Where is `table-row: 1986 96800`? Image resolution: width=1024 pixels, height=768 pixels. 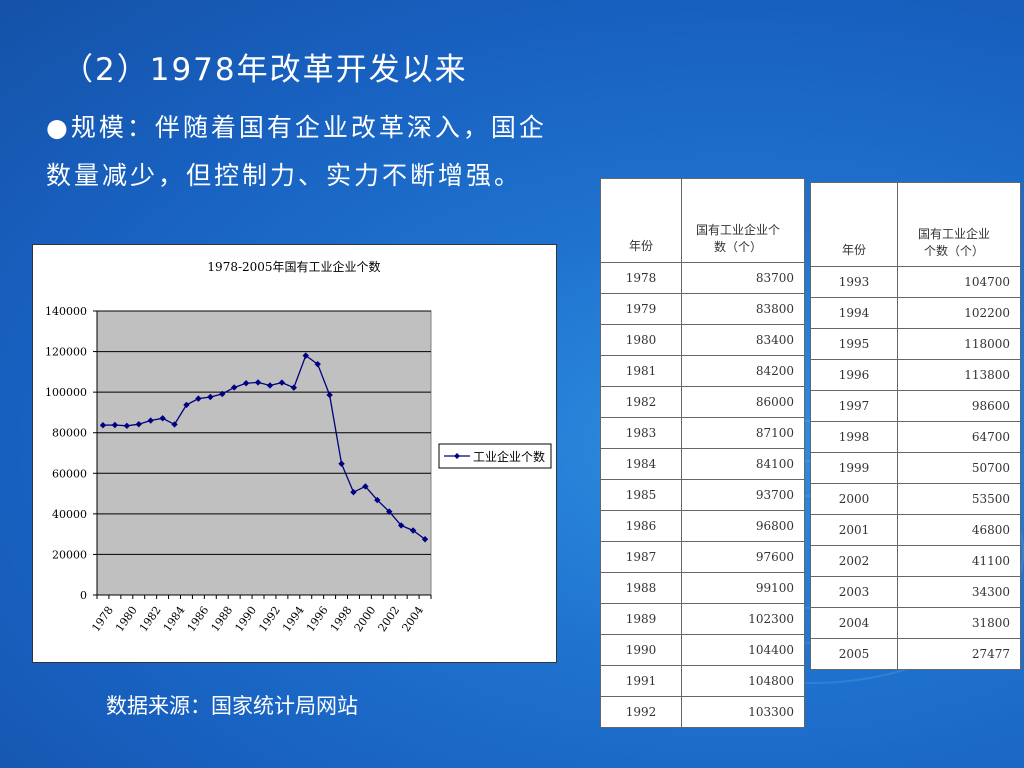
table-row: 1986 96800 is located at coordinates (702, 526).